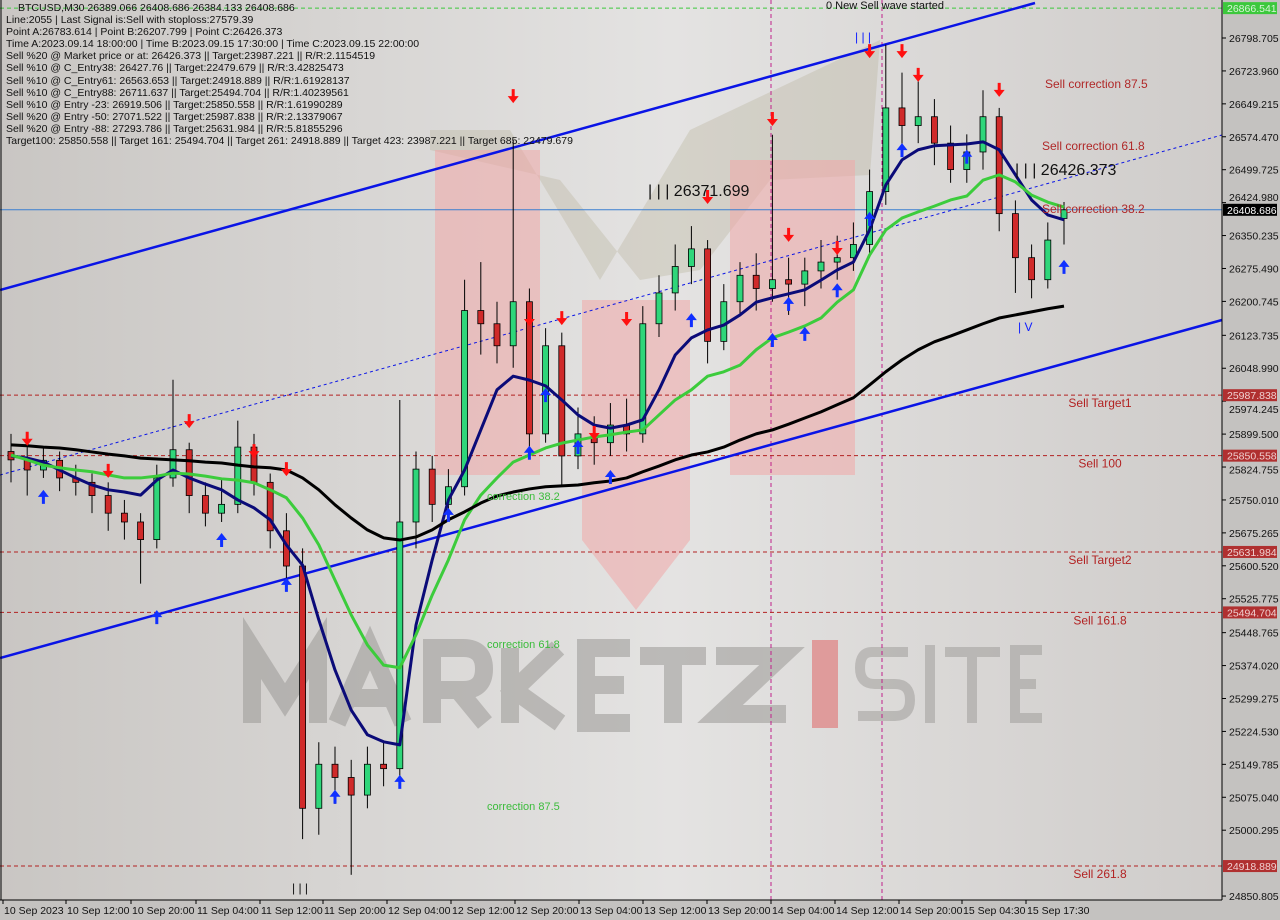  What do you see at coordinates (863, 37) in the screenshot?
I see `top-wave-marks: | | |` at bounding box center [863, 37].